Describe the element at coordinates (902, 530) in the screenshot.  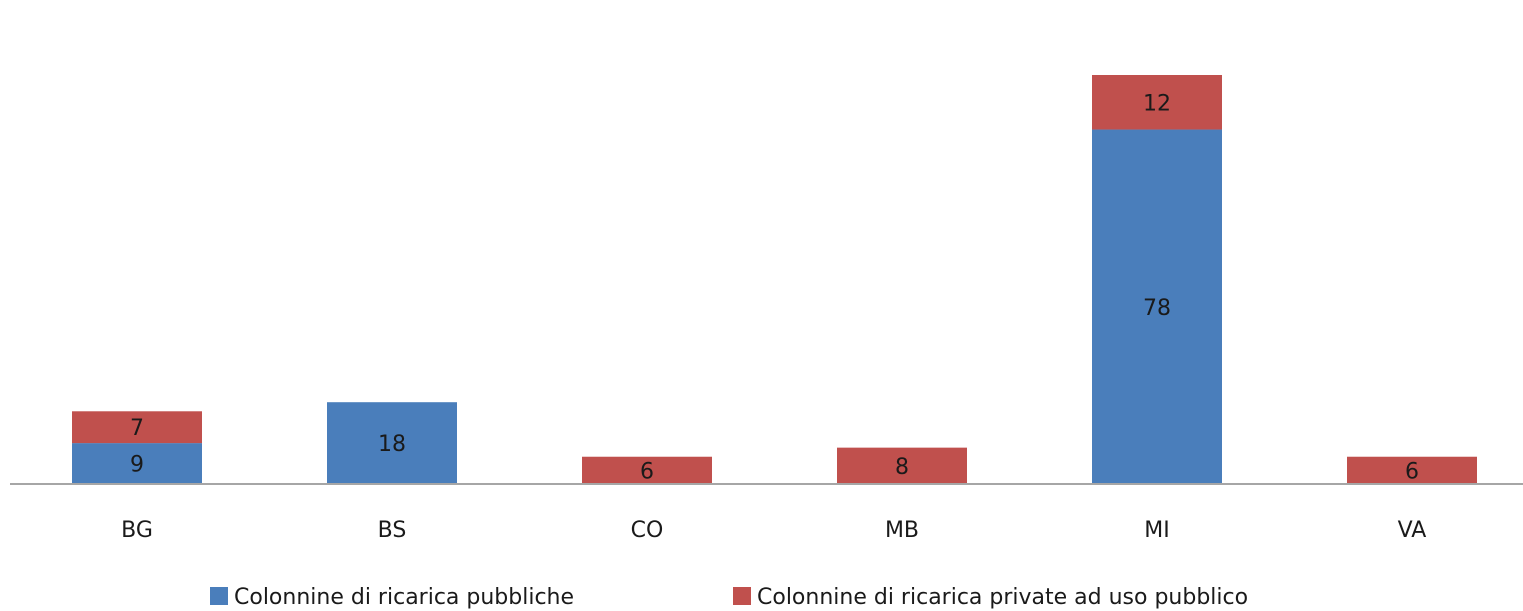
I see `x-tick-label-mb: MB` at that location.